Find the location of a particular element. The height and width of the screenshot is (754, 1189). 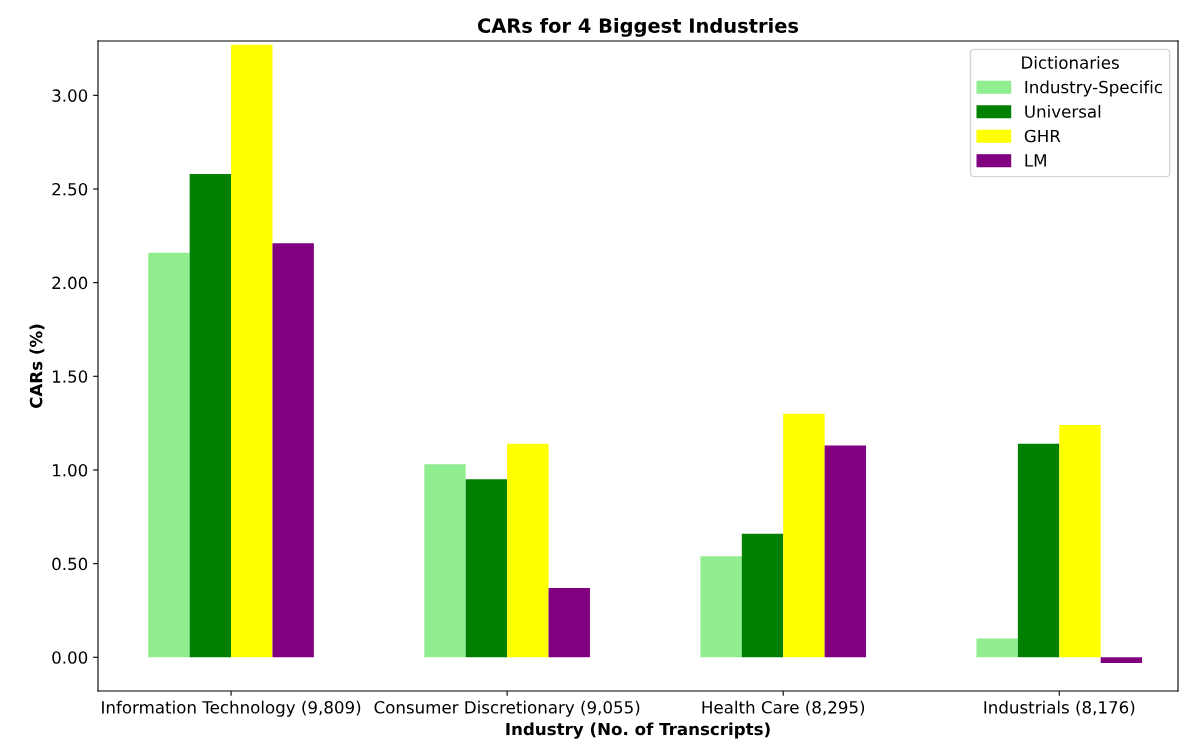

y-tick-label: 3.00 is located at coordinates (70, 95).